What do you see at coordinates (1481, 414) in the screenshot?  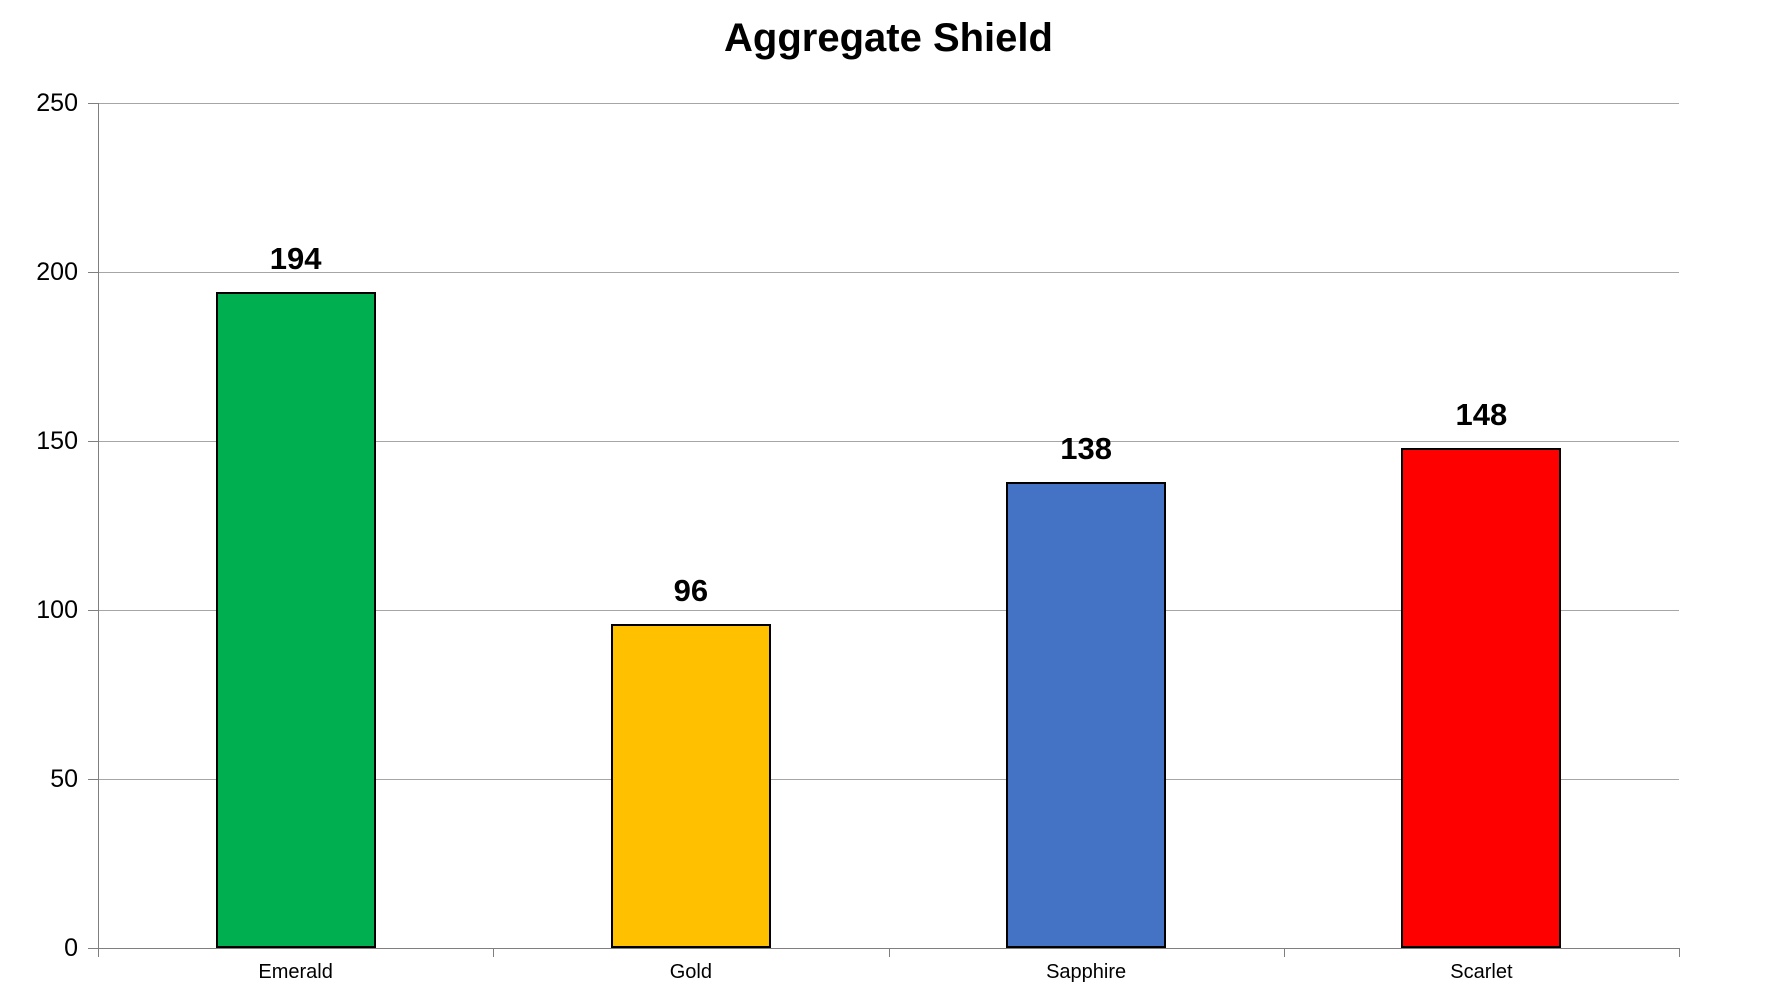 I see `bar-value-label: 148` at bounding box center [1481, 414].